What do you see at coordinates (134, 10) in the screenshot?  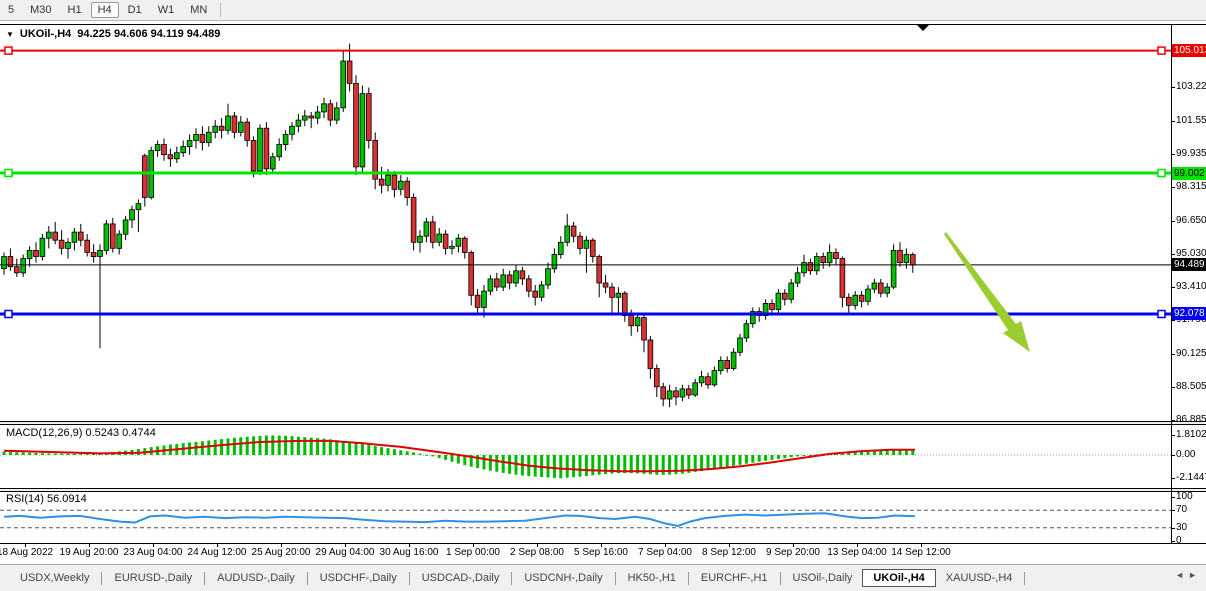 I see `timeframe-button-d1: D1` at bounding box center [134, 10].